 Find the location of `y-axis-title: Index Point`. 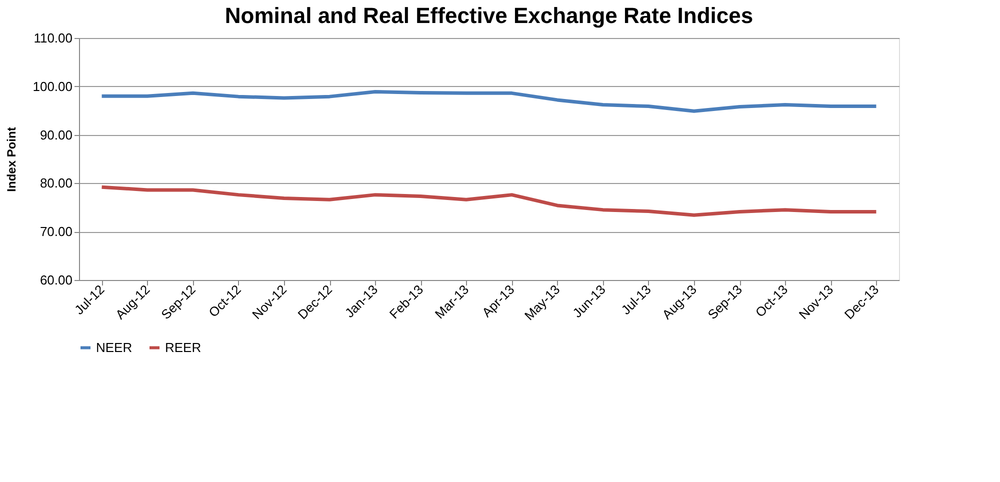

y-axis-title: Index Point is located at coordinates (11, 159).